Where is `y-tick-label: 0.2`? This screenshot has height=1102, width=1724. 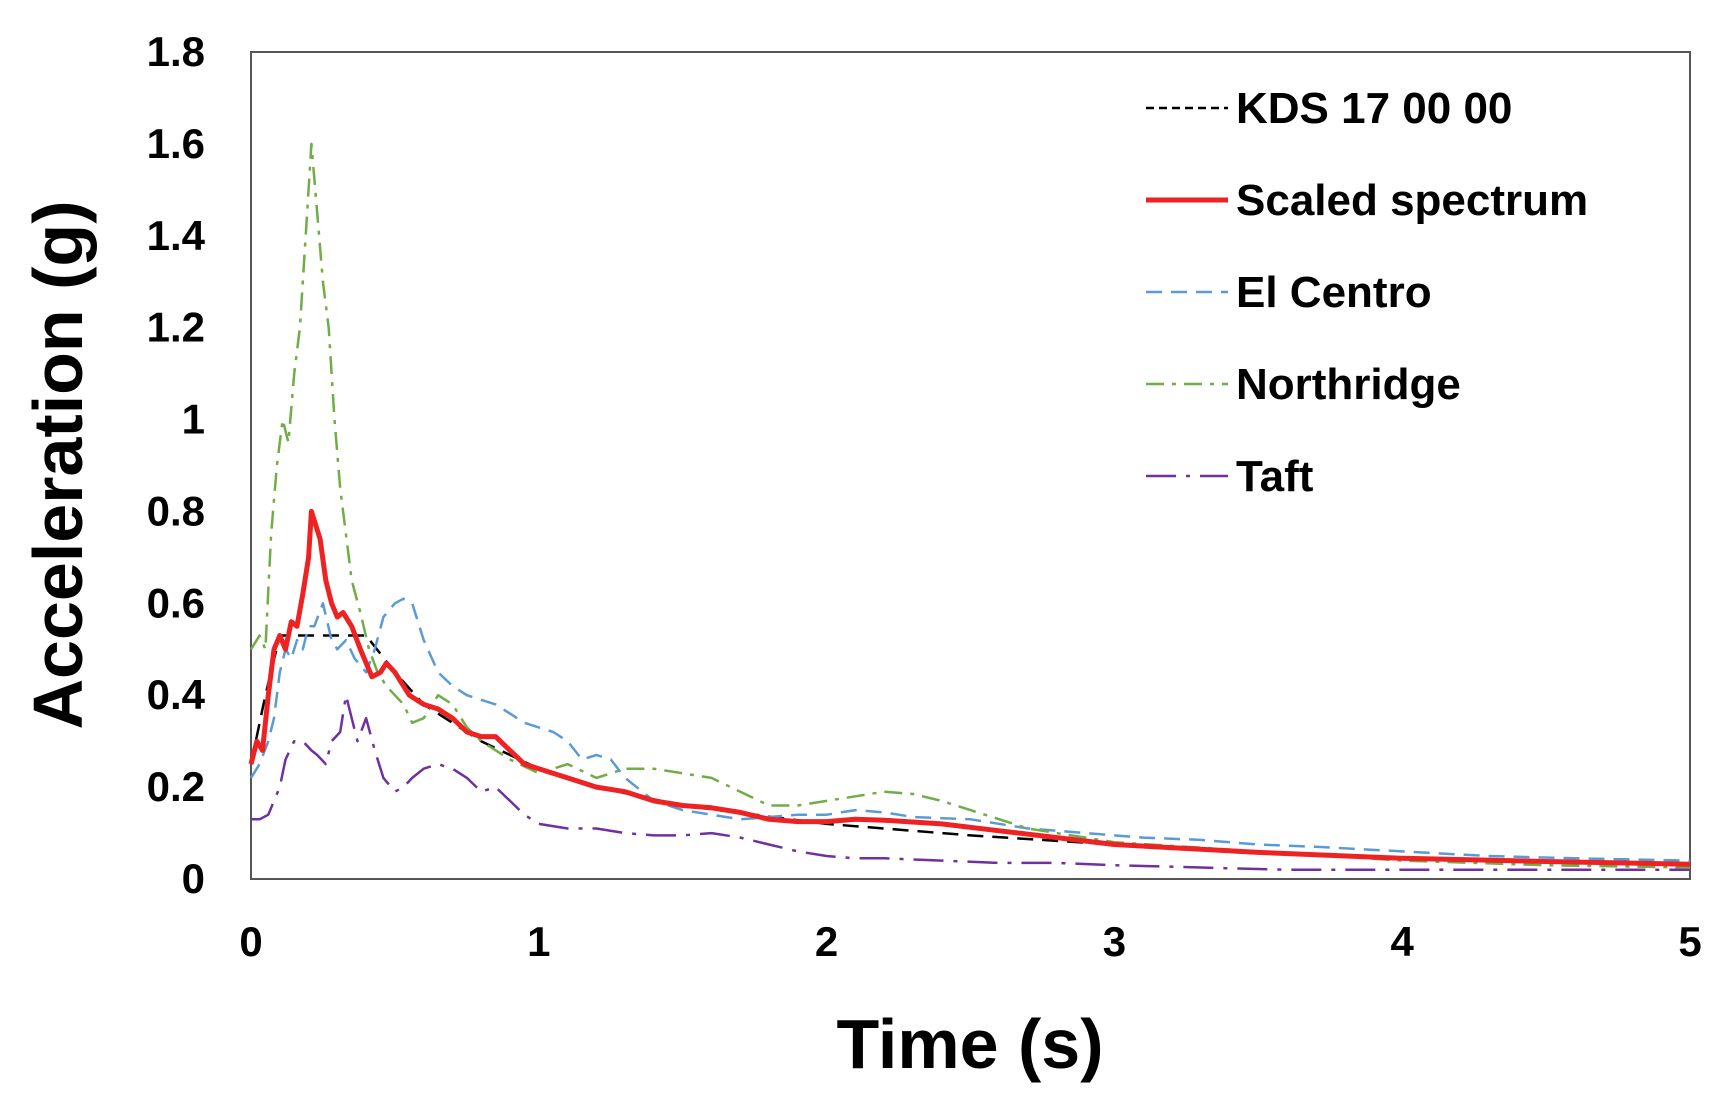 y-tick-label: 0.2 is located at coordinates (176, 786).